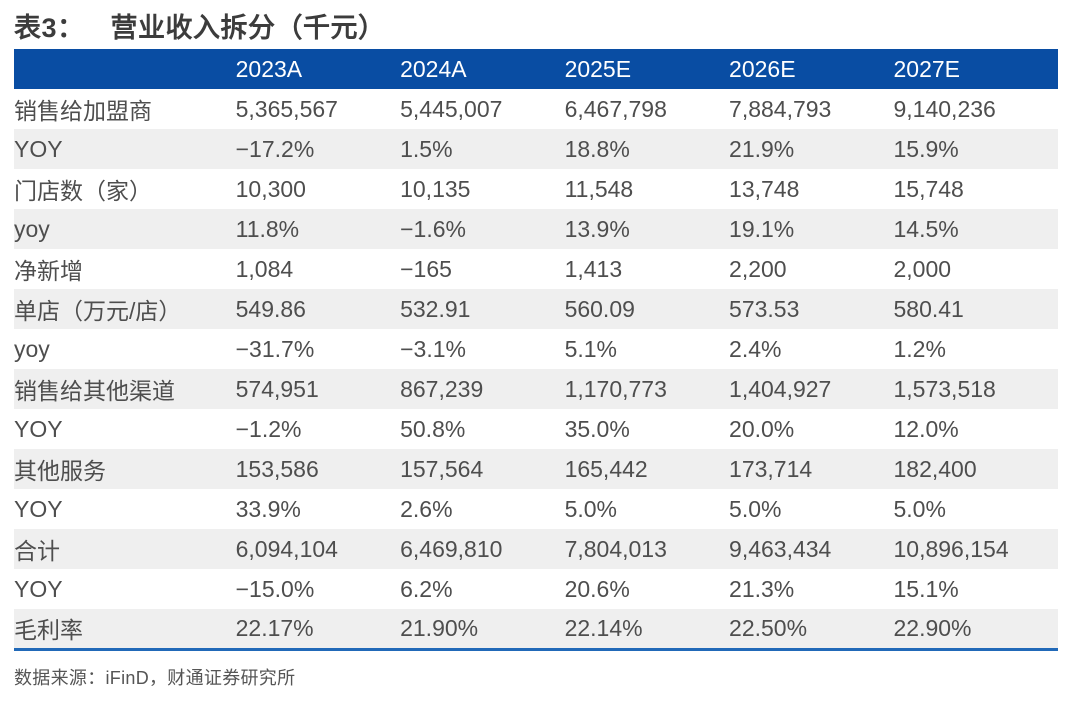  Describe the element at coordinates (926, 428) in the screenshot. I see `cell-value: 12.0%` at that location.